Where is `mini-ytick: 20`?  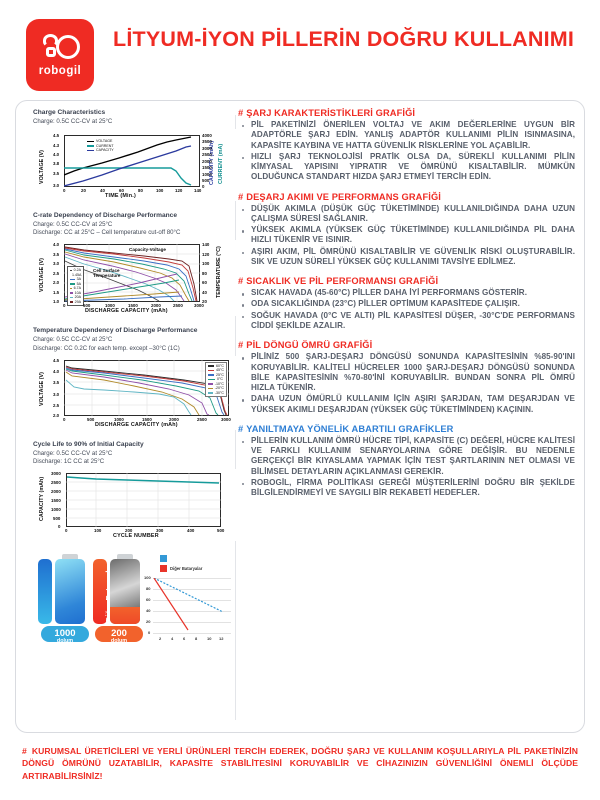
mini-ytick: 20 is located at coordinates (148, 622).